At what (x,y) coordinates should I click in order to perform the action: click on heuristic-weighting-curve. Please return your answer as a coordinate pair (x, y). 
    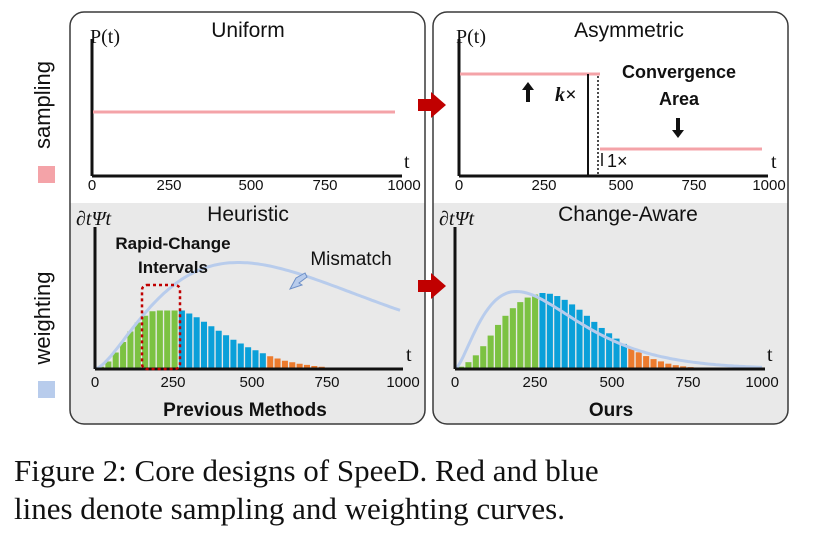
    Looking at the image, I should click on (247, 316).